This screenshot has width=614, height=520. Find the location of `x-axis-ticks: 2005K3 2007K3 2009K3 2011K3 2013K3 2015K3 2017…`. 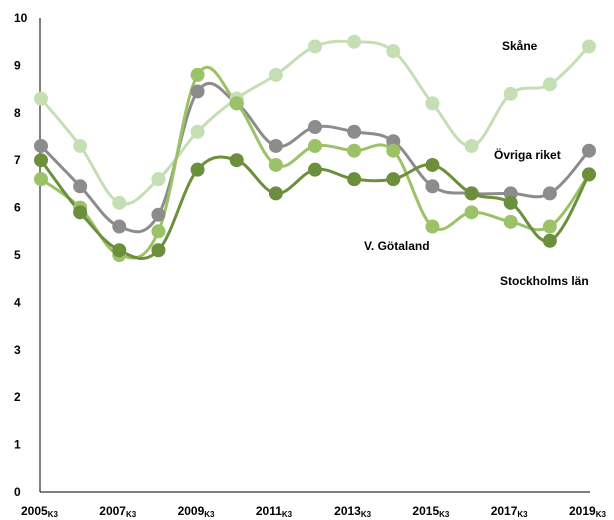

x-axis-ticks: 2005K3 2007K3 2009K3 2011K3 2013K3 2015K3 2017… is located at coordinates (313, 511).